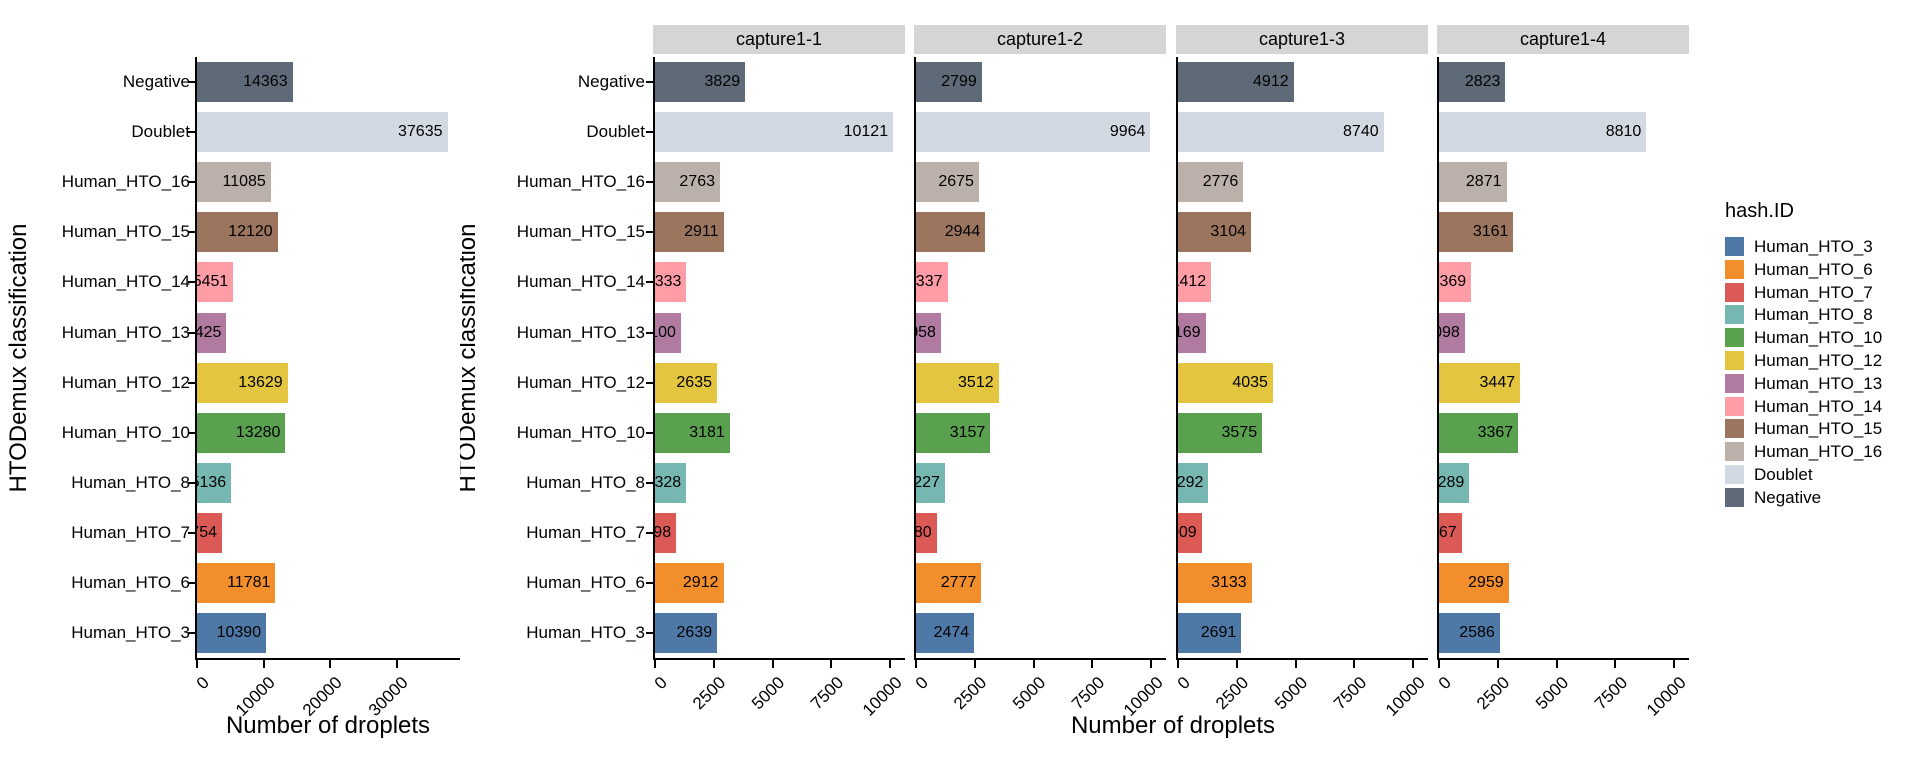 This screenshot has width=1920, height=768. I want to click on bar-value-label: 1169, so click(1189, 332).